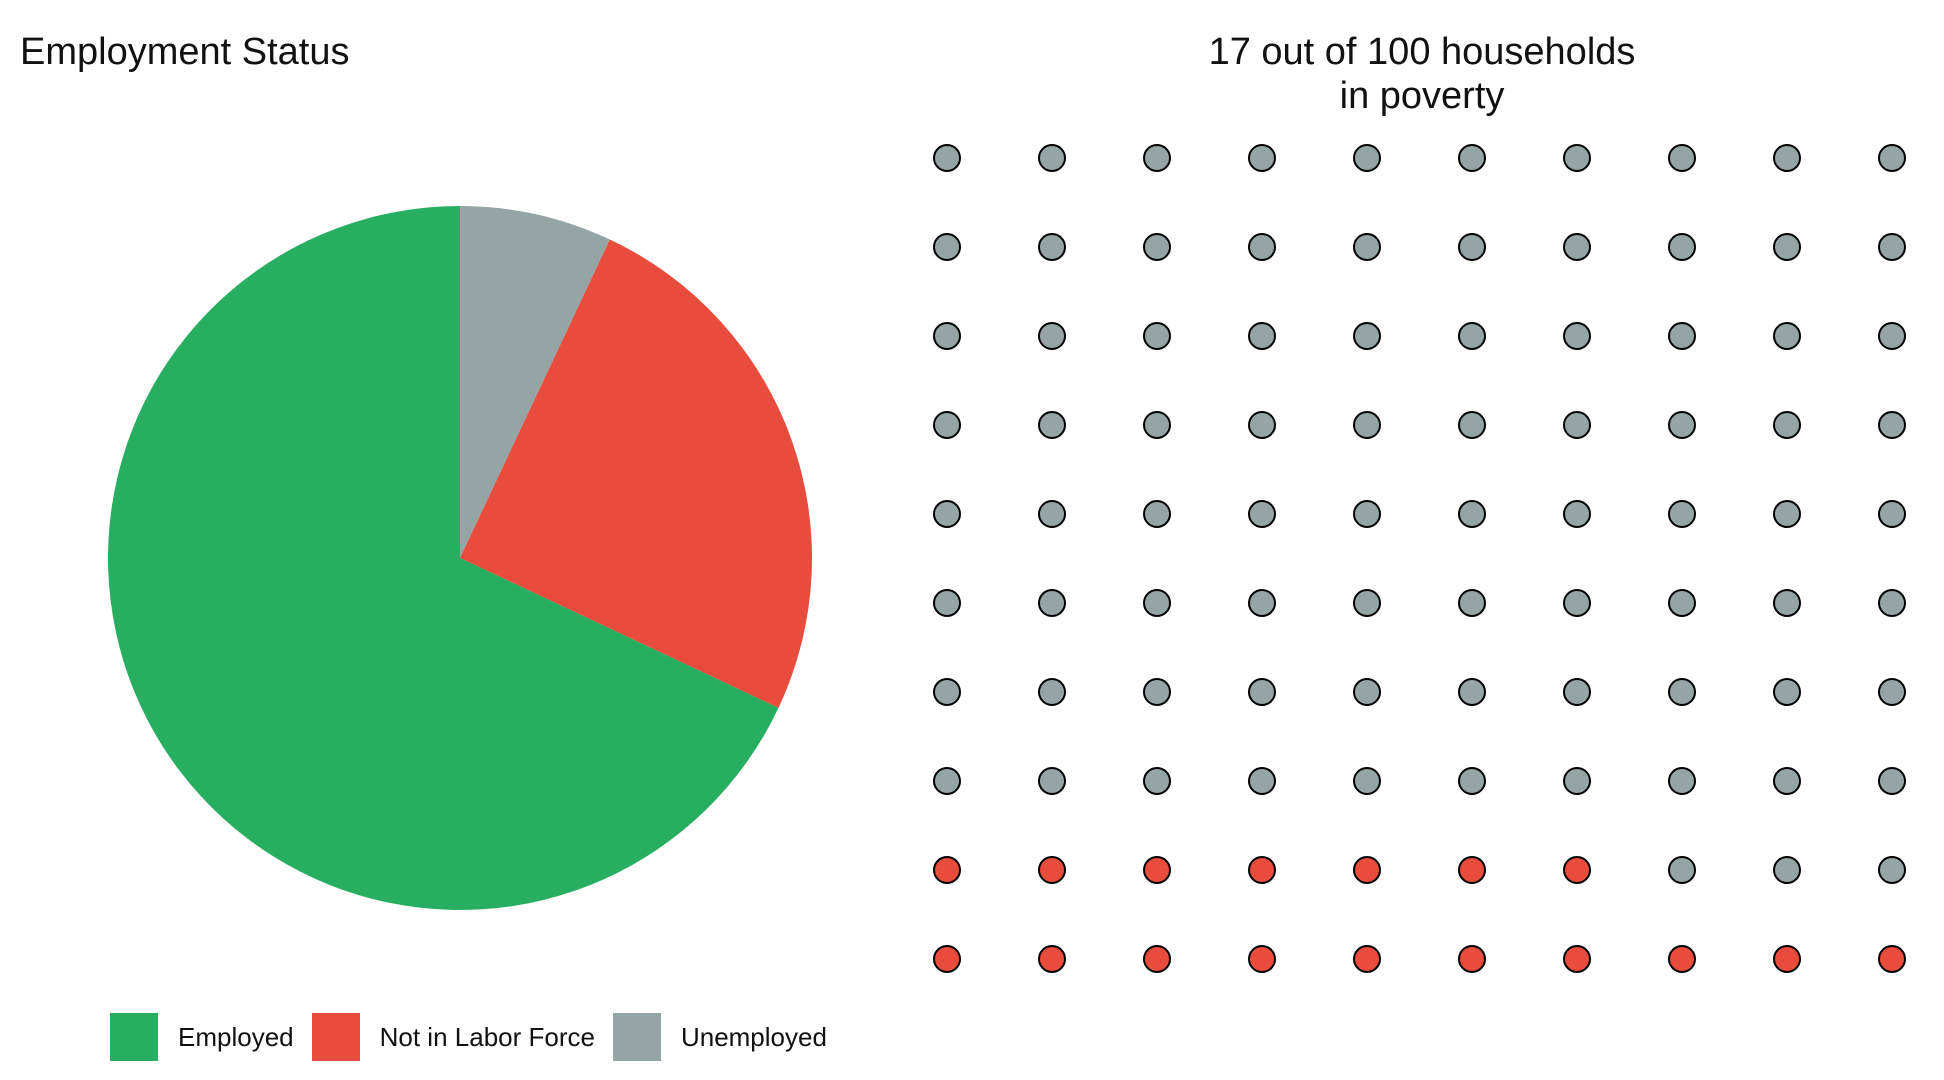 Image resolution: width=1944 pixels, height=1080 pixels. What do you see at coordinates (487, 1037) in the screenshot?
I see `legend-label-not-in-labor-force: Not in Labor Force` at bounding box center [487, 1037].